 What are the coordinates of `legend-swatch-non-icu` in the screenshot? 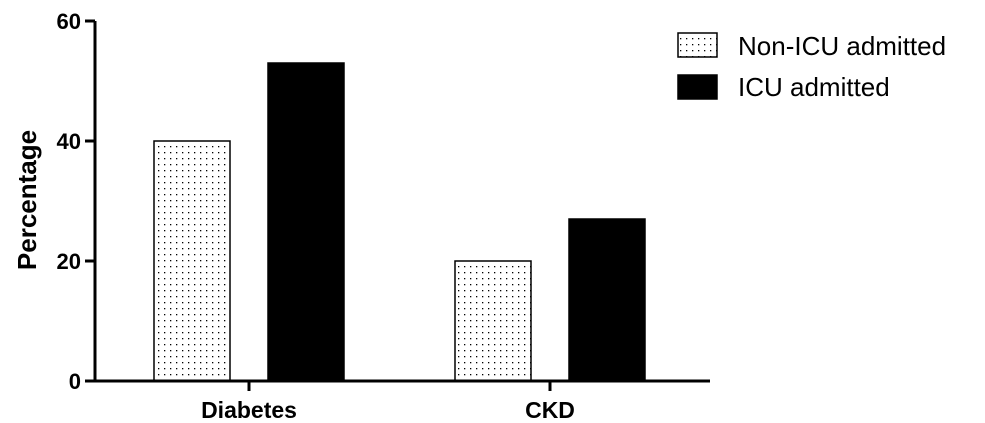 It's located at (697, 45).